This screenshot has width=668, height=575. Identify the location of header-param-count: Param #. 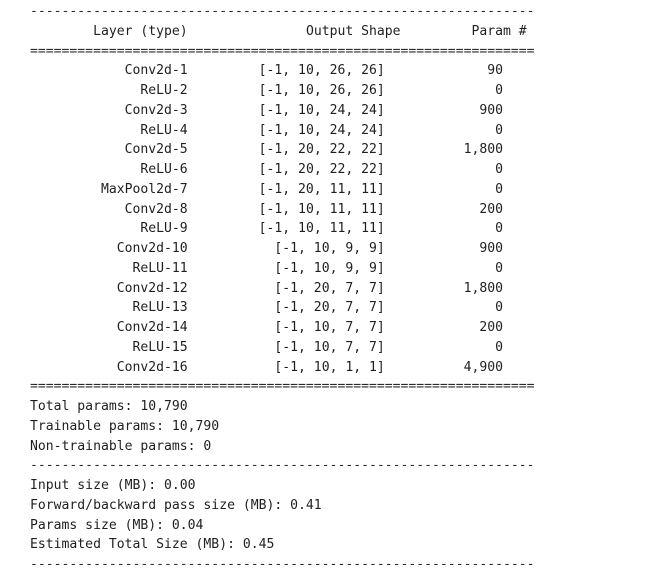
(499, 31).